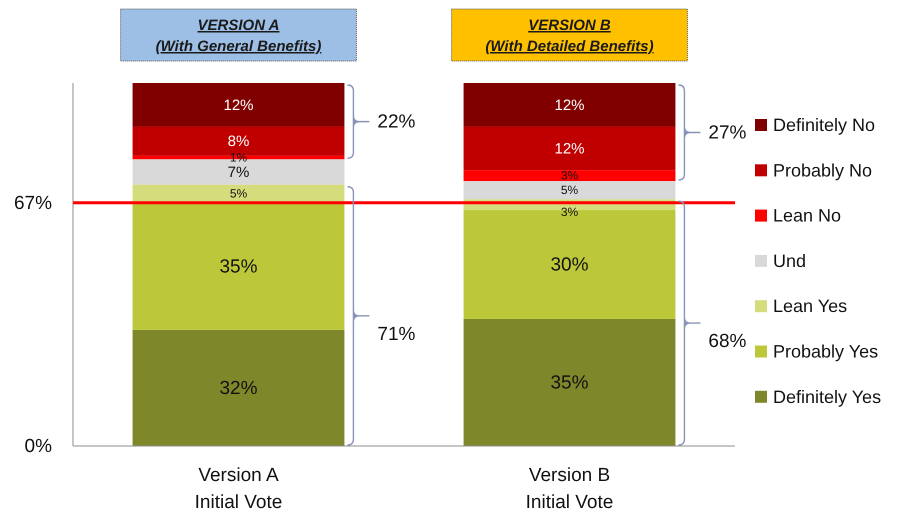 Image resolution: width=907 pixels, height=517 pixels. What do you see at coordinates (239, 36) in the screenshot?
I see `text: VERSION A (With General Benefits)` at bounding box center [239, 36].